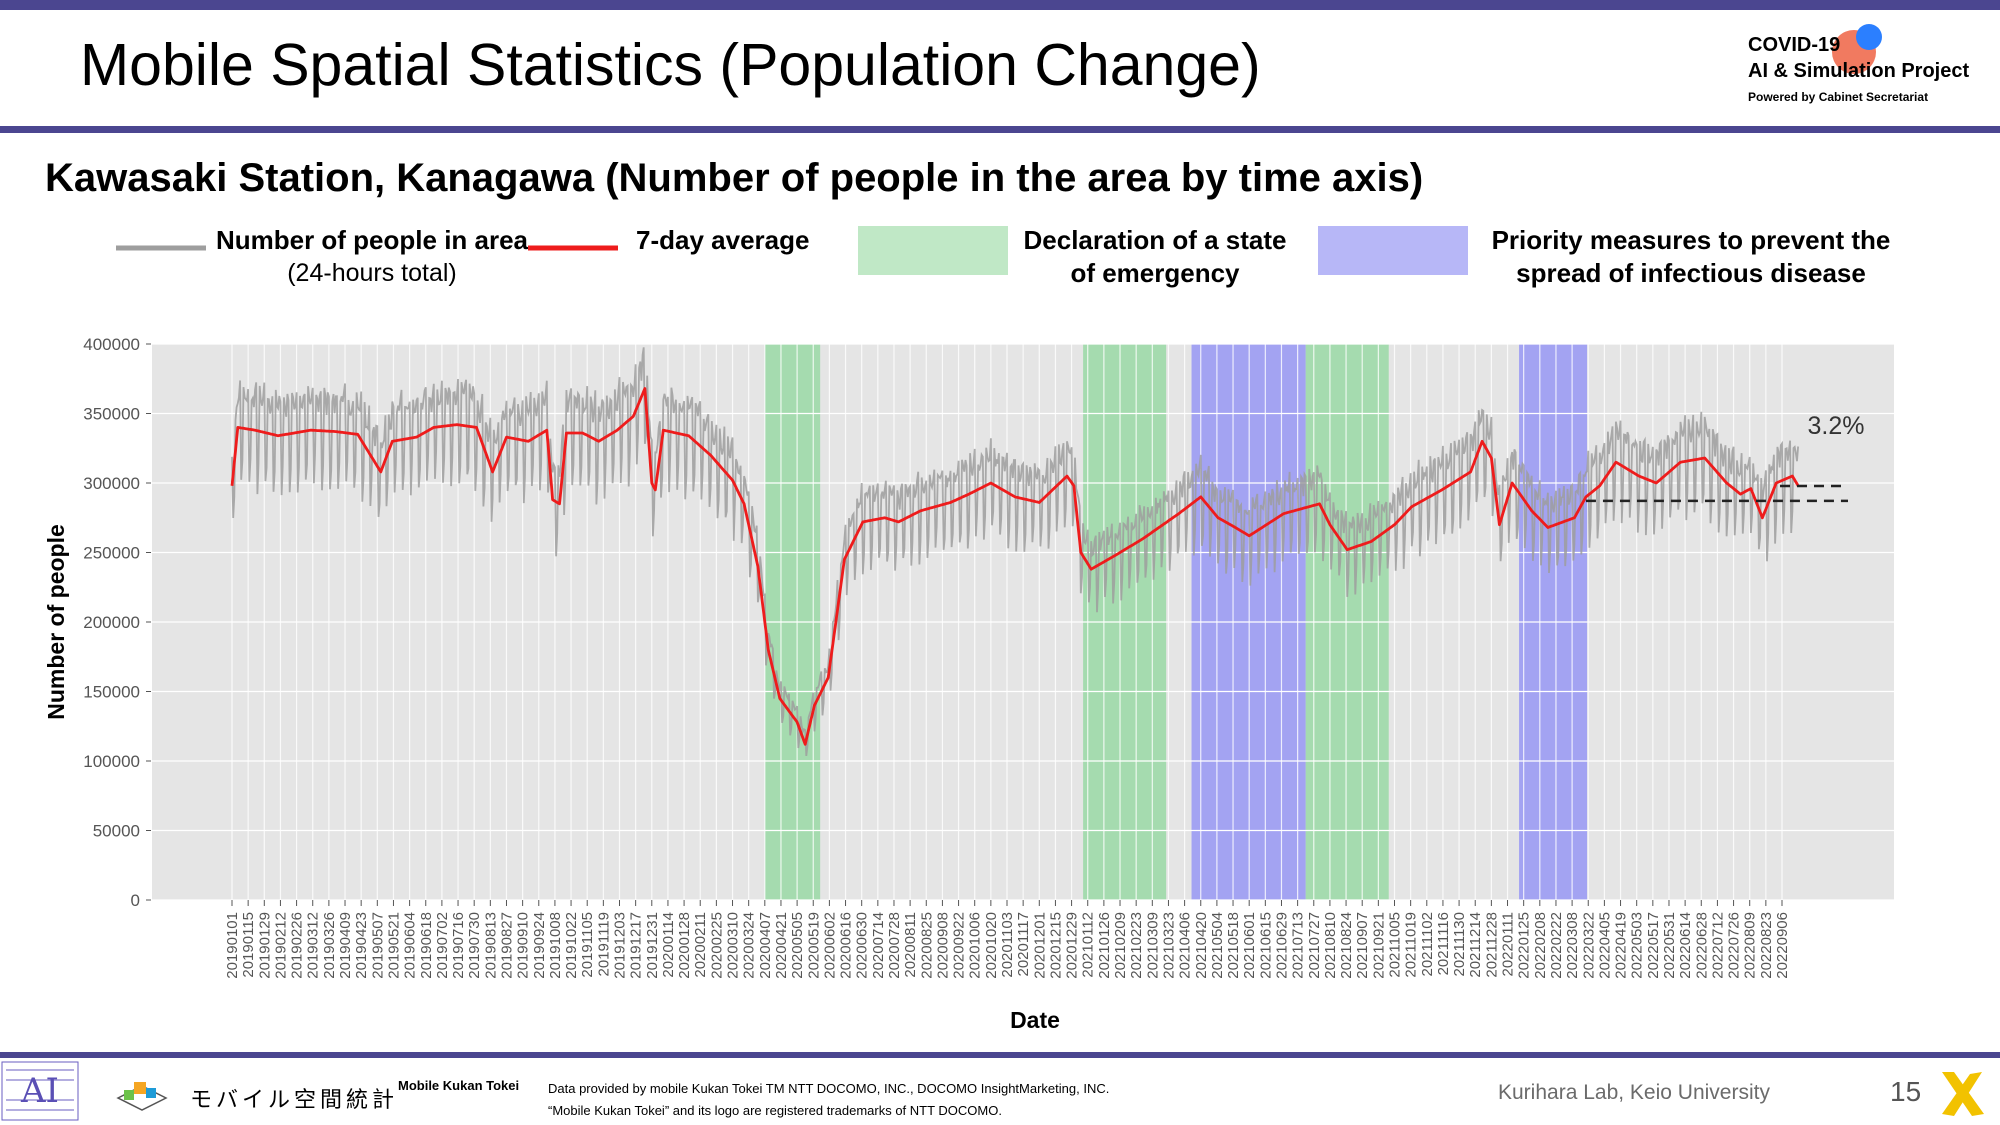  Describe the element at coordinates (280, 945) in the screenshot. I see `x-tick-label: 20190212` at that location.